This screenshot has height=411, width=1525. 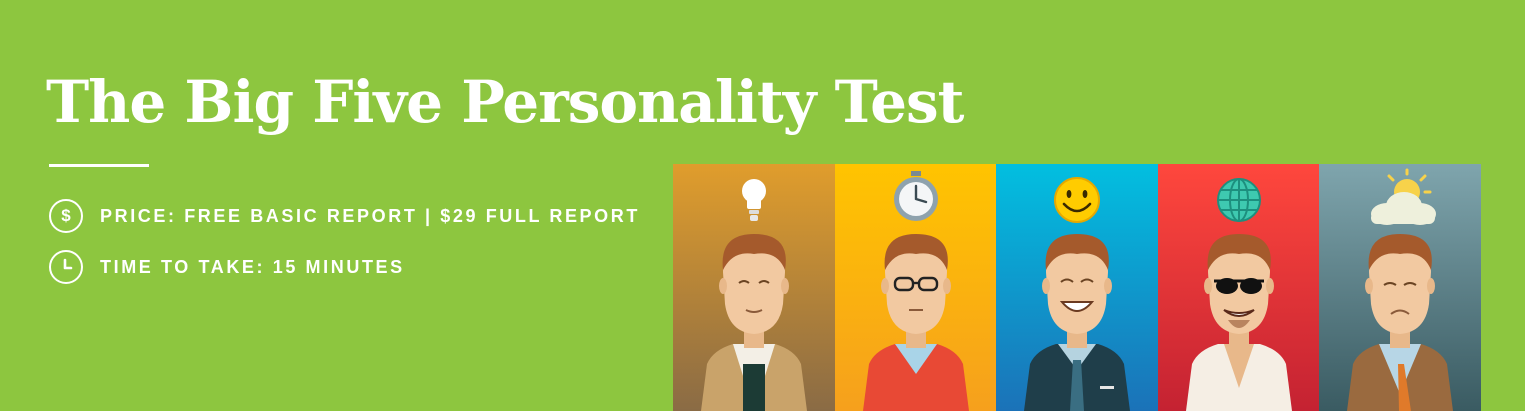 What do you see at coordinates (754, 200) in the screenshot?
I see `lightbulb-icon` at bounding box center [754, 200].